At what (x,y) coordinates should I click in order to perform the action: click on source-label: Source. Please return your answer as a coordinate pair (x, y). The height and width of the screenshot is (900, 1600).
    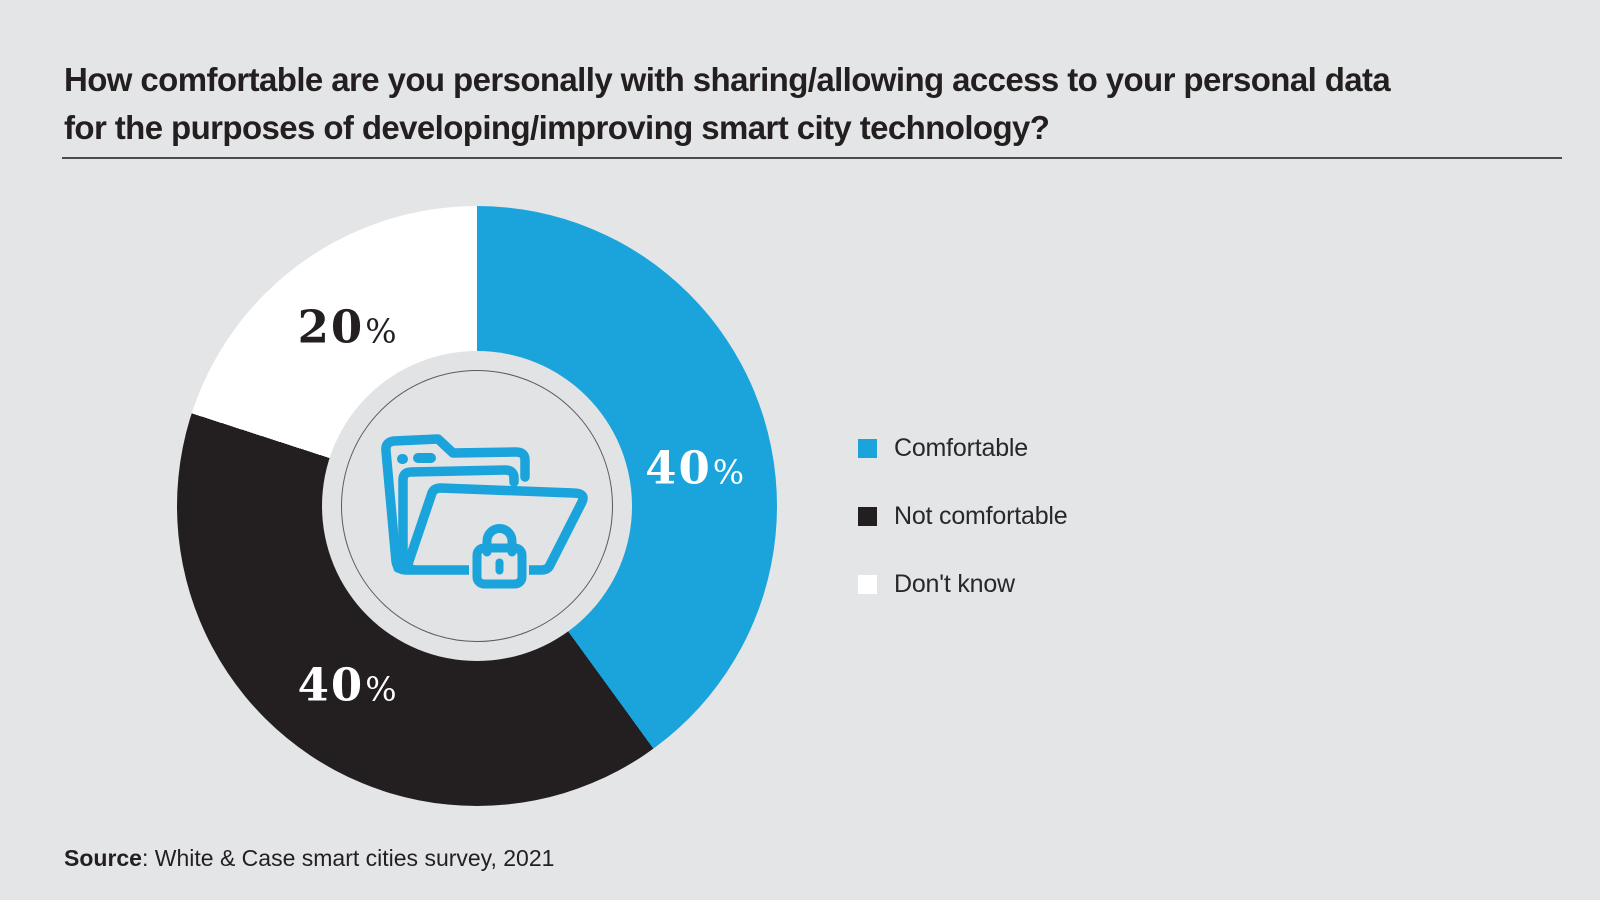
    Looking at the image, I should click on (103, 858).